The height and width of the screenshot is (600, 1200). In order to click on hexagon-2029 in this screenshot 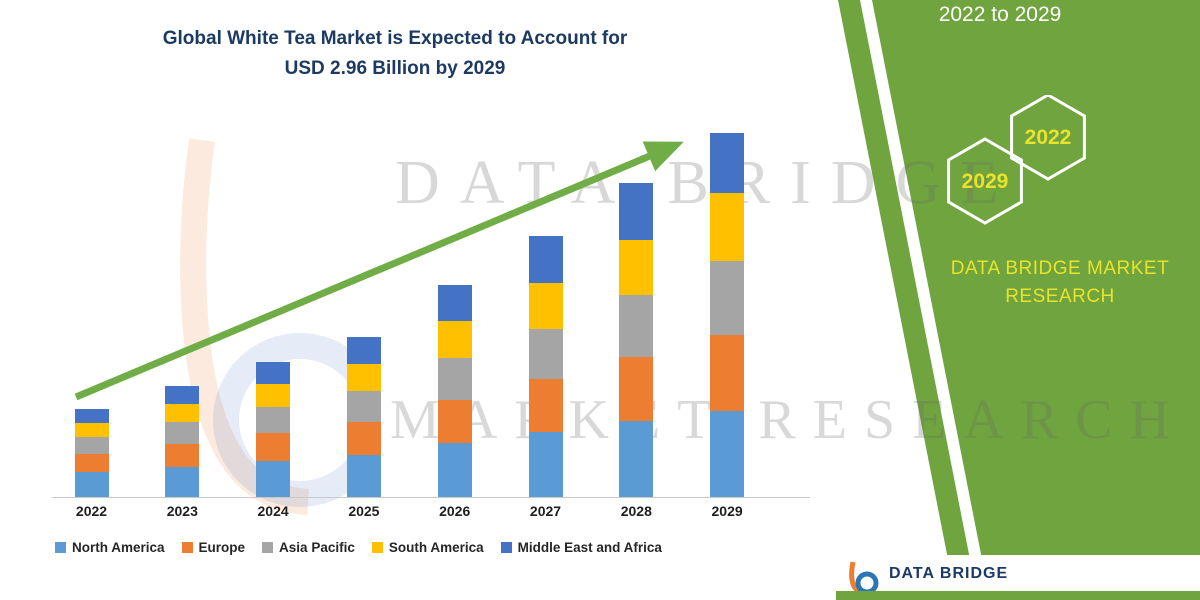, I will do `click(985, 181)`.